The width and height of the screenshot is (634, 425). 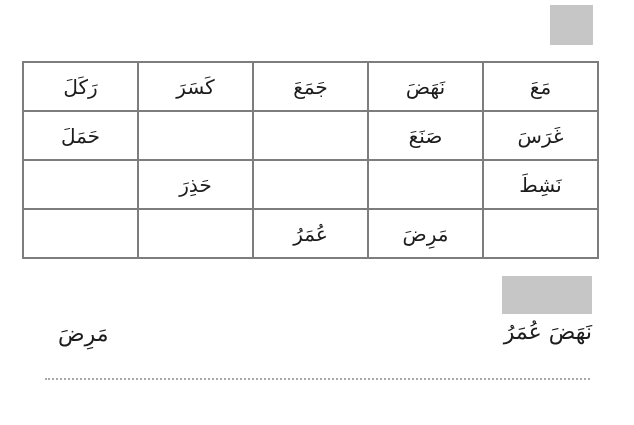 I want to click on table-cell: حَذِرَ, so click(x=195, y=184).